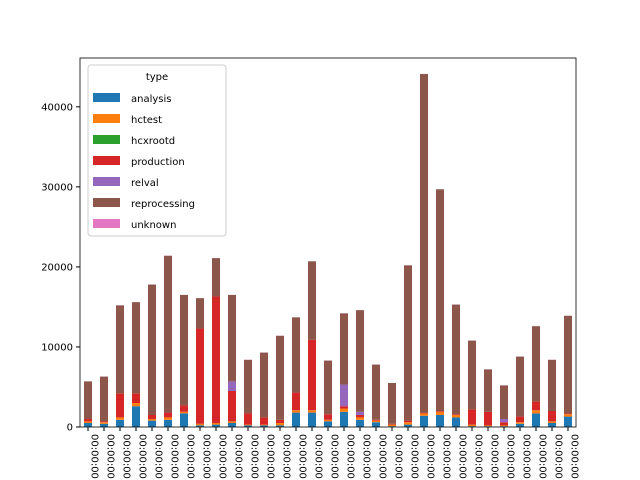 The image size is (640, 480). Describe the element at coordinates (157, 77) in the screenshot. I see `legend-title: type` at that location.